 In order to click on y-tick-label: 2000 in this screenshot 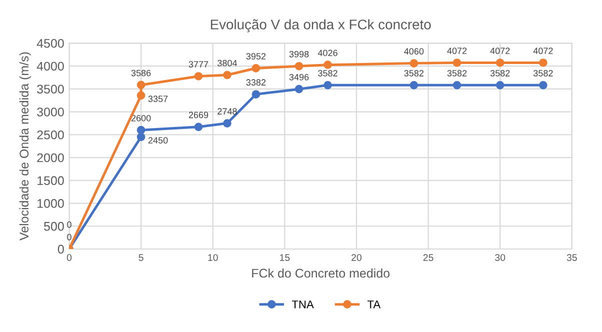, I will do `click(50, 157)`.